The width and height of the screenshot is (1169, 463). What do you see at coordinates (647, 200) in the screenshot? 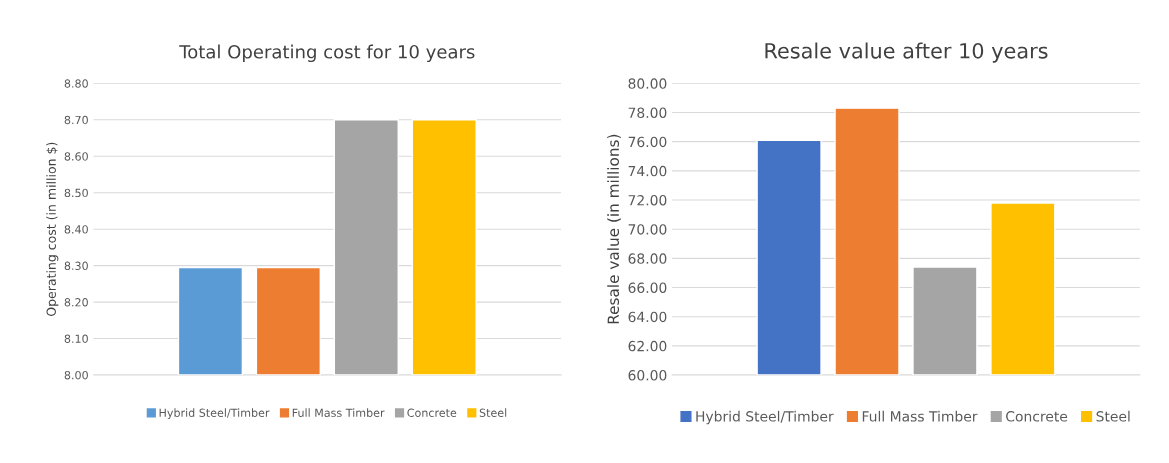
I see `y-tick-label: 72.00` at bounding box center [647, 200].